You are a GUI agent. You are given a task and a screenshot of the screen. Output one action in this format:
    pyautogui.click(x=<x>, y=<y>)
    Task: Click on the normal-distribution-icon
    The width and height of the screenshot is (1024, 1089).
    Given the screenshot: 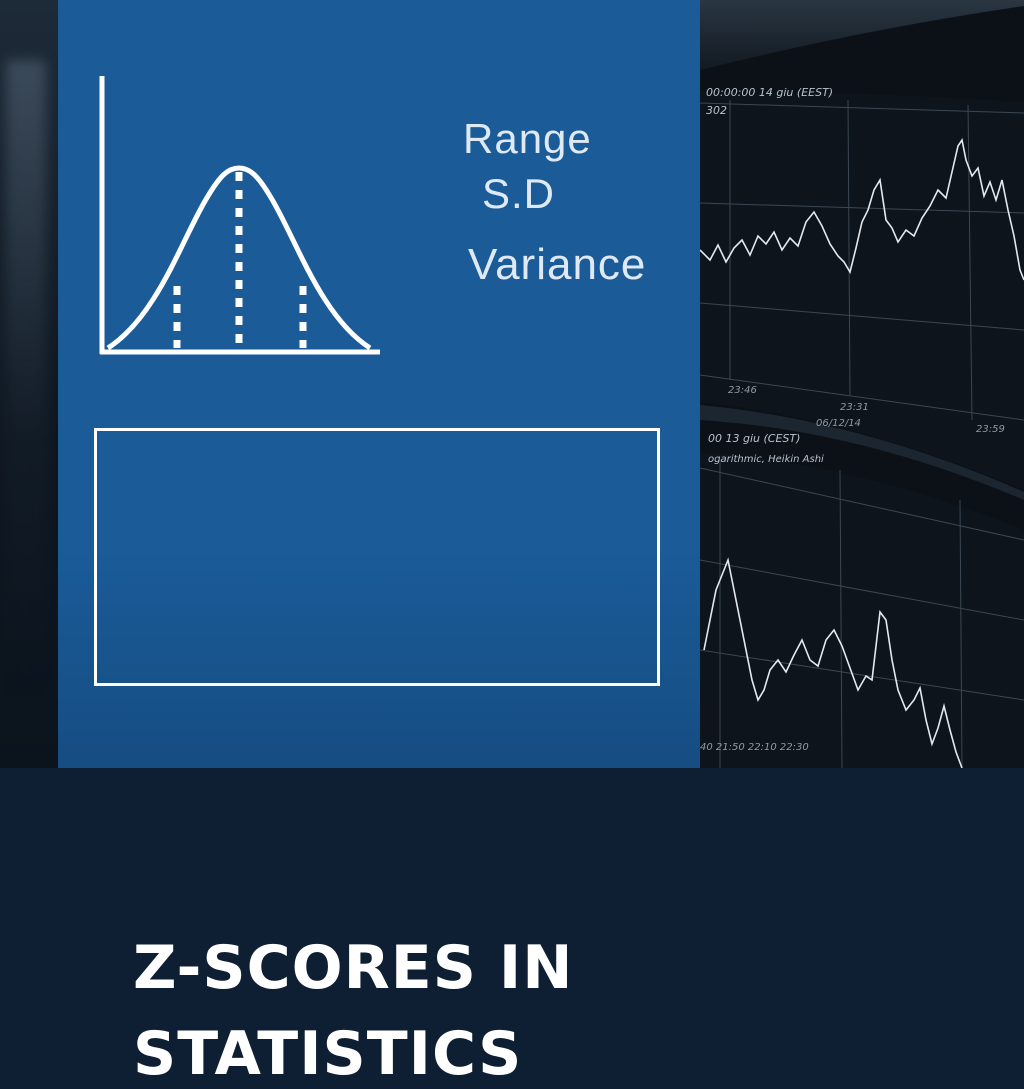 What is the action you would take?
    pyautogui.click(x=239, y=215)
    